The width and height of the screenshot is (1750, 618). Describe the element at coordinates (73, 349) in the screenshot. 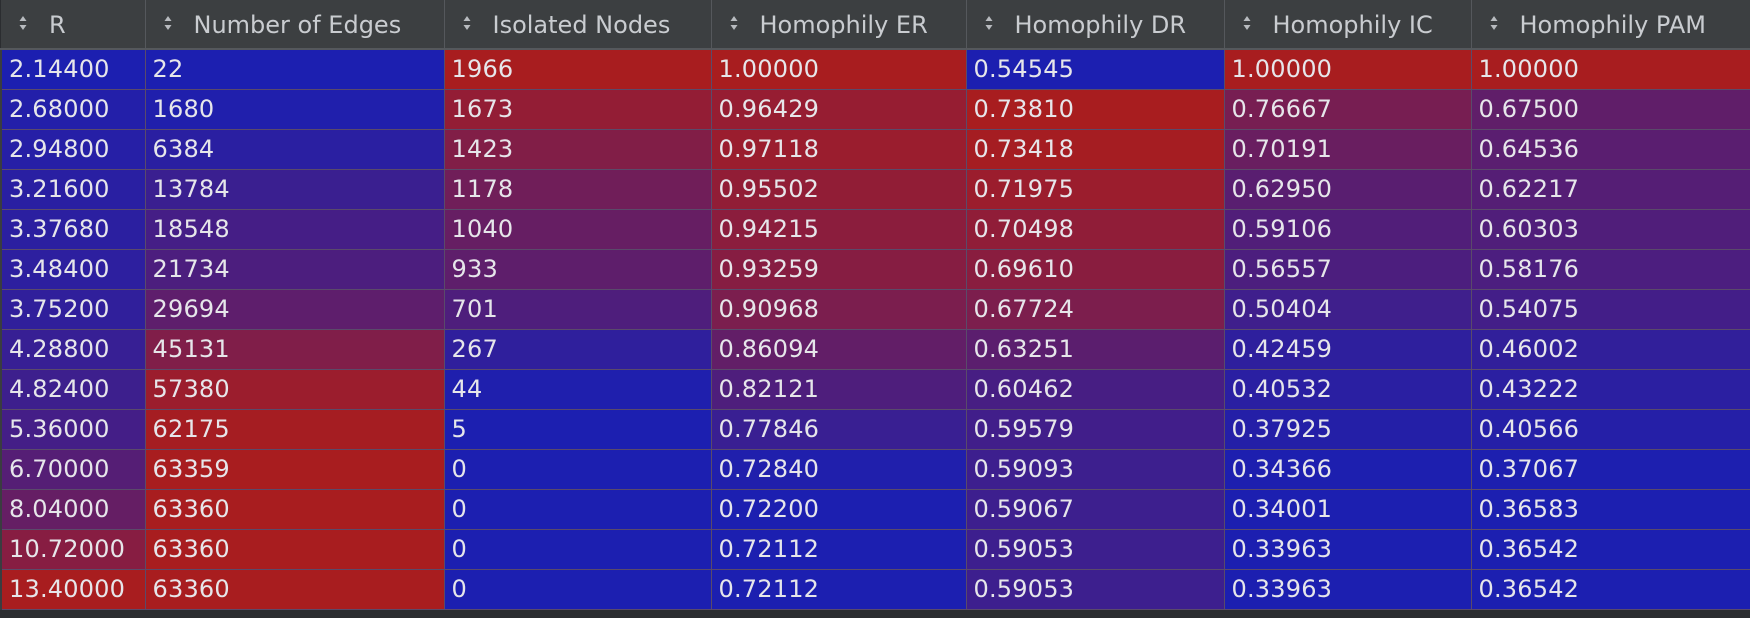

I see `table-cell: 4.28800` at that location.